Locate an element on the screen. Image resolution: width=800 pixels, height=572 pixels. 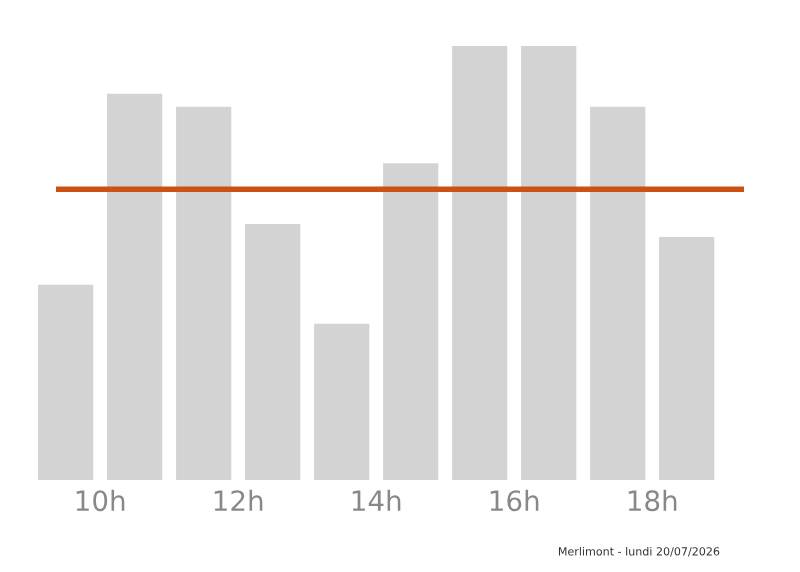
x-tick-label: 16h is located at coordinates (514, 500).